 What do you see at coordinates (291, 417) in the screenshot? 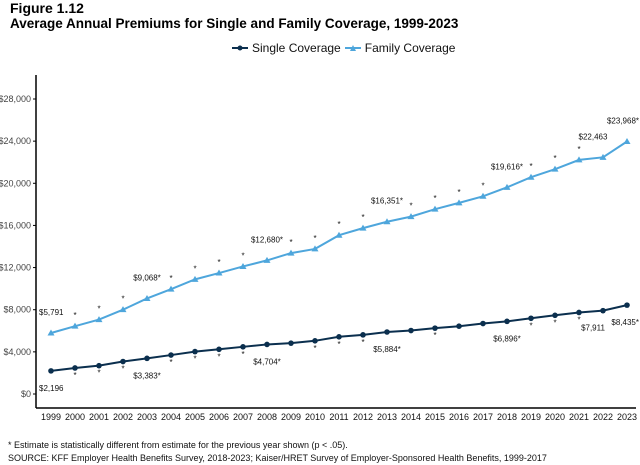
I see `x-tick-label: 2009` at bounding box center [291, 417].